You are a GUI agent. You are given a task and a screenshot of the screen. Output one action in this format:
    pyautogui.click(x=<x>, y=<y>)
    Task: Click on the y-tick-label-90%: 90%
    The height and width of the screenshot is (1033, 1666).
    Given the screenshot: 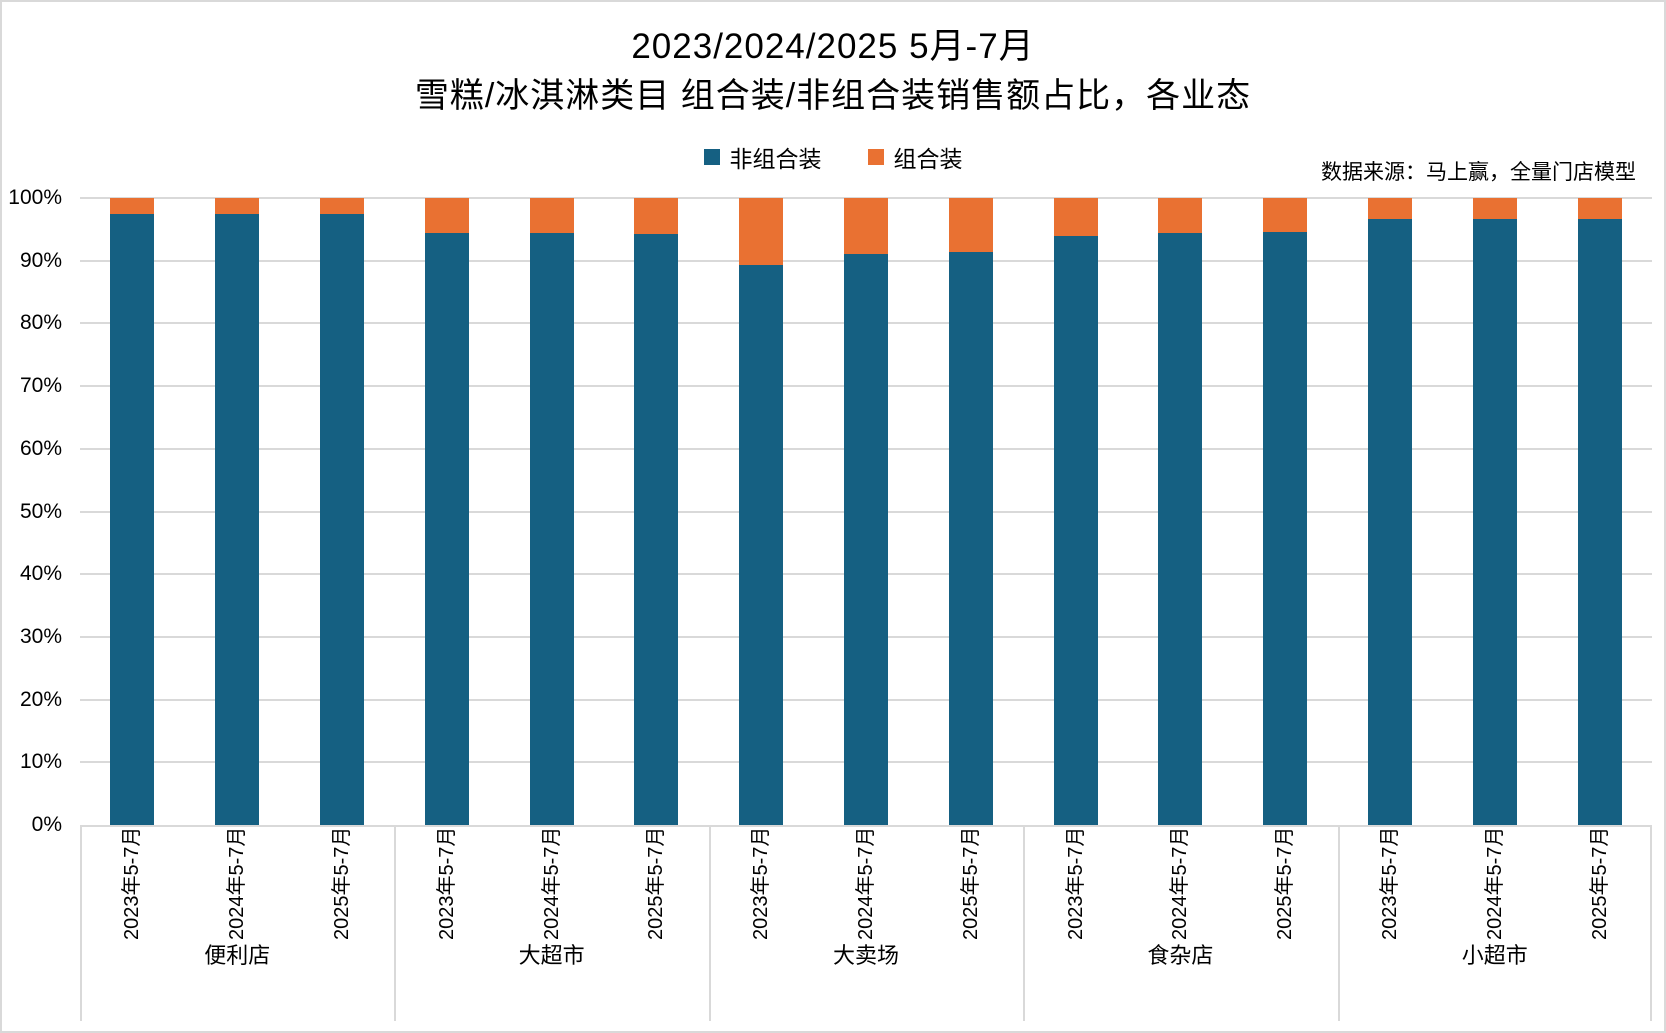 What is the action you would take?
    pyautogui.click(x=40, y=260)
    